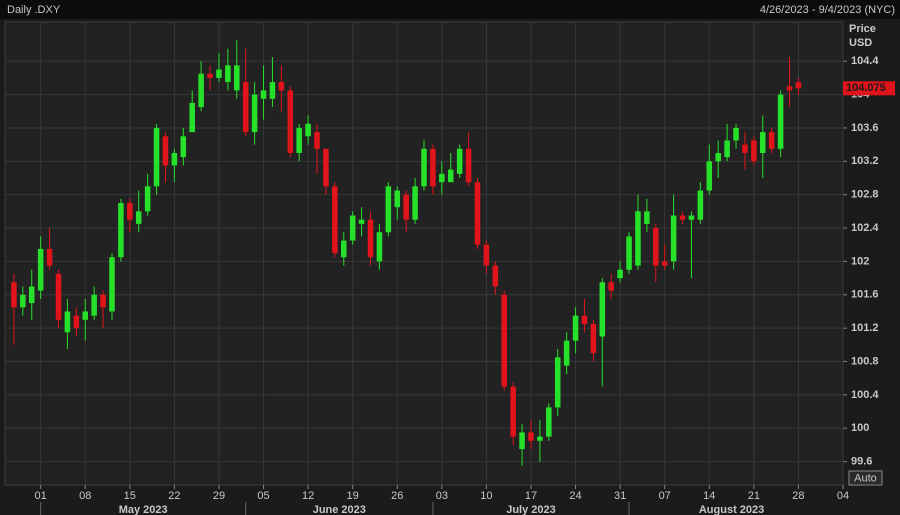 This screenshot has height=515, width=900. I want to click on y-tick-label: 100.8, so click(865, 361).